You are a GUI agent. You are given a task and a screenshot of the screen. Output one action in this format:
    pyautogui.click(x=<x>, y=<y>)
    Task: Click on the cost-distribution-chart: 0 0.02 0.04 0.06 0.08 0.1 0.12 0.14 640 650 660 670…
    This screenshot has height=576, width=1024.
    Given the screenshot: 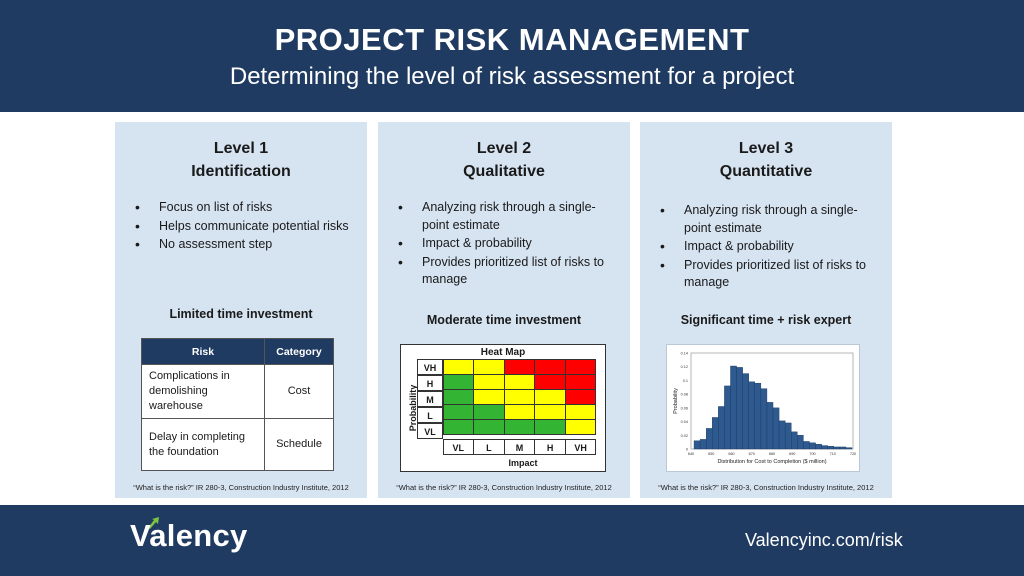 What is the action you would take?
    pyautogui.click(x=763, y=408)
    